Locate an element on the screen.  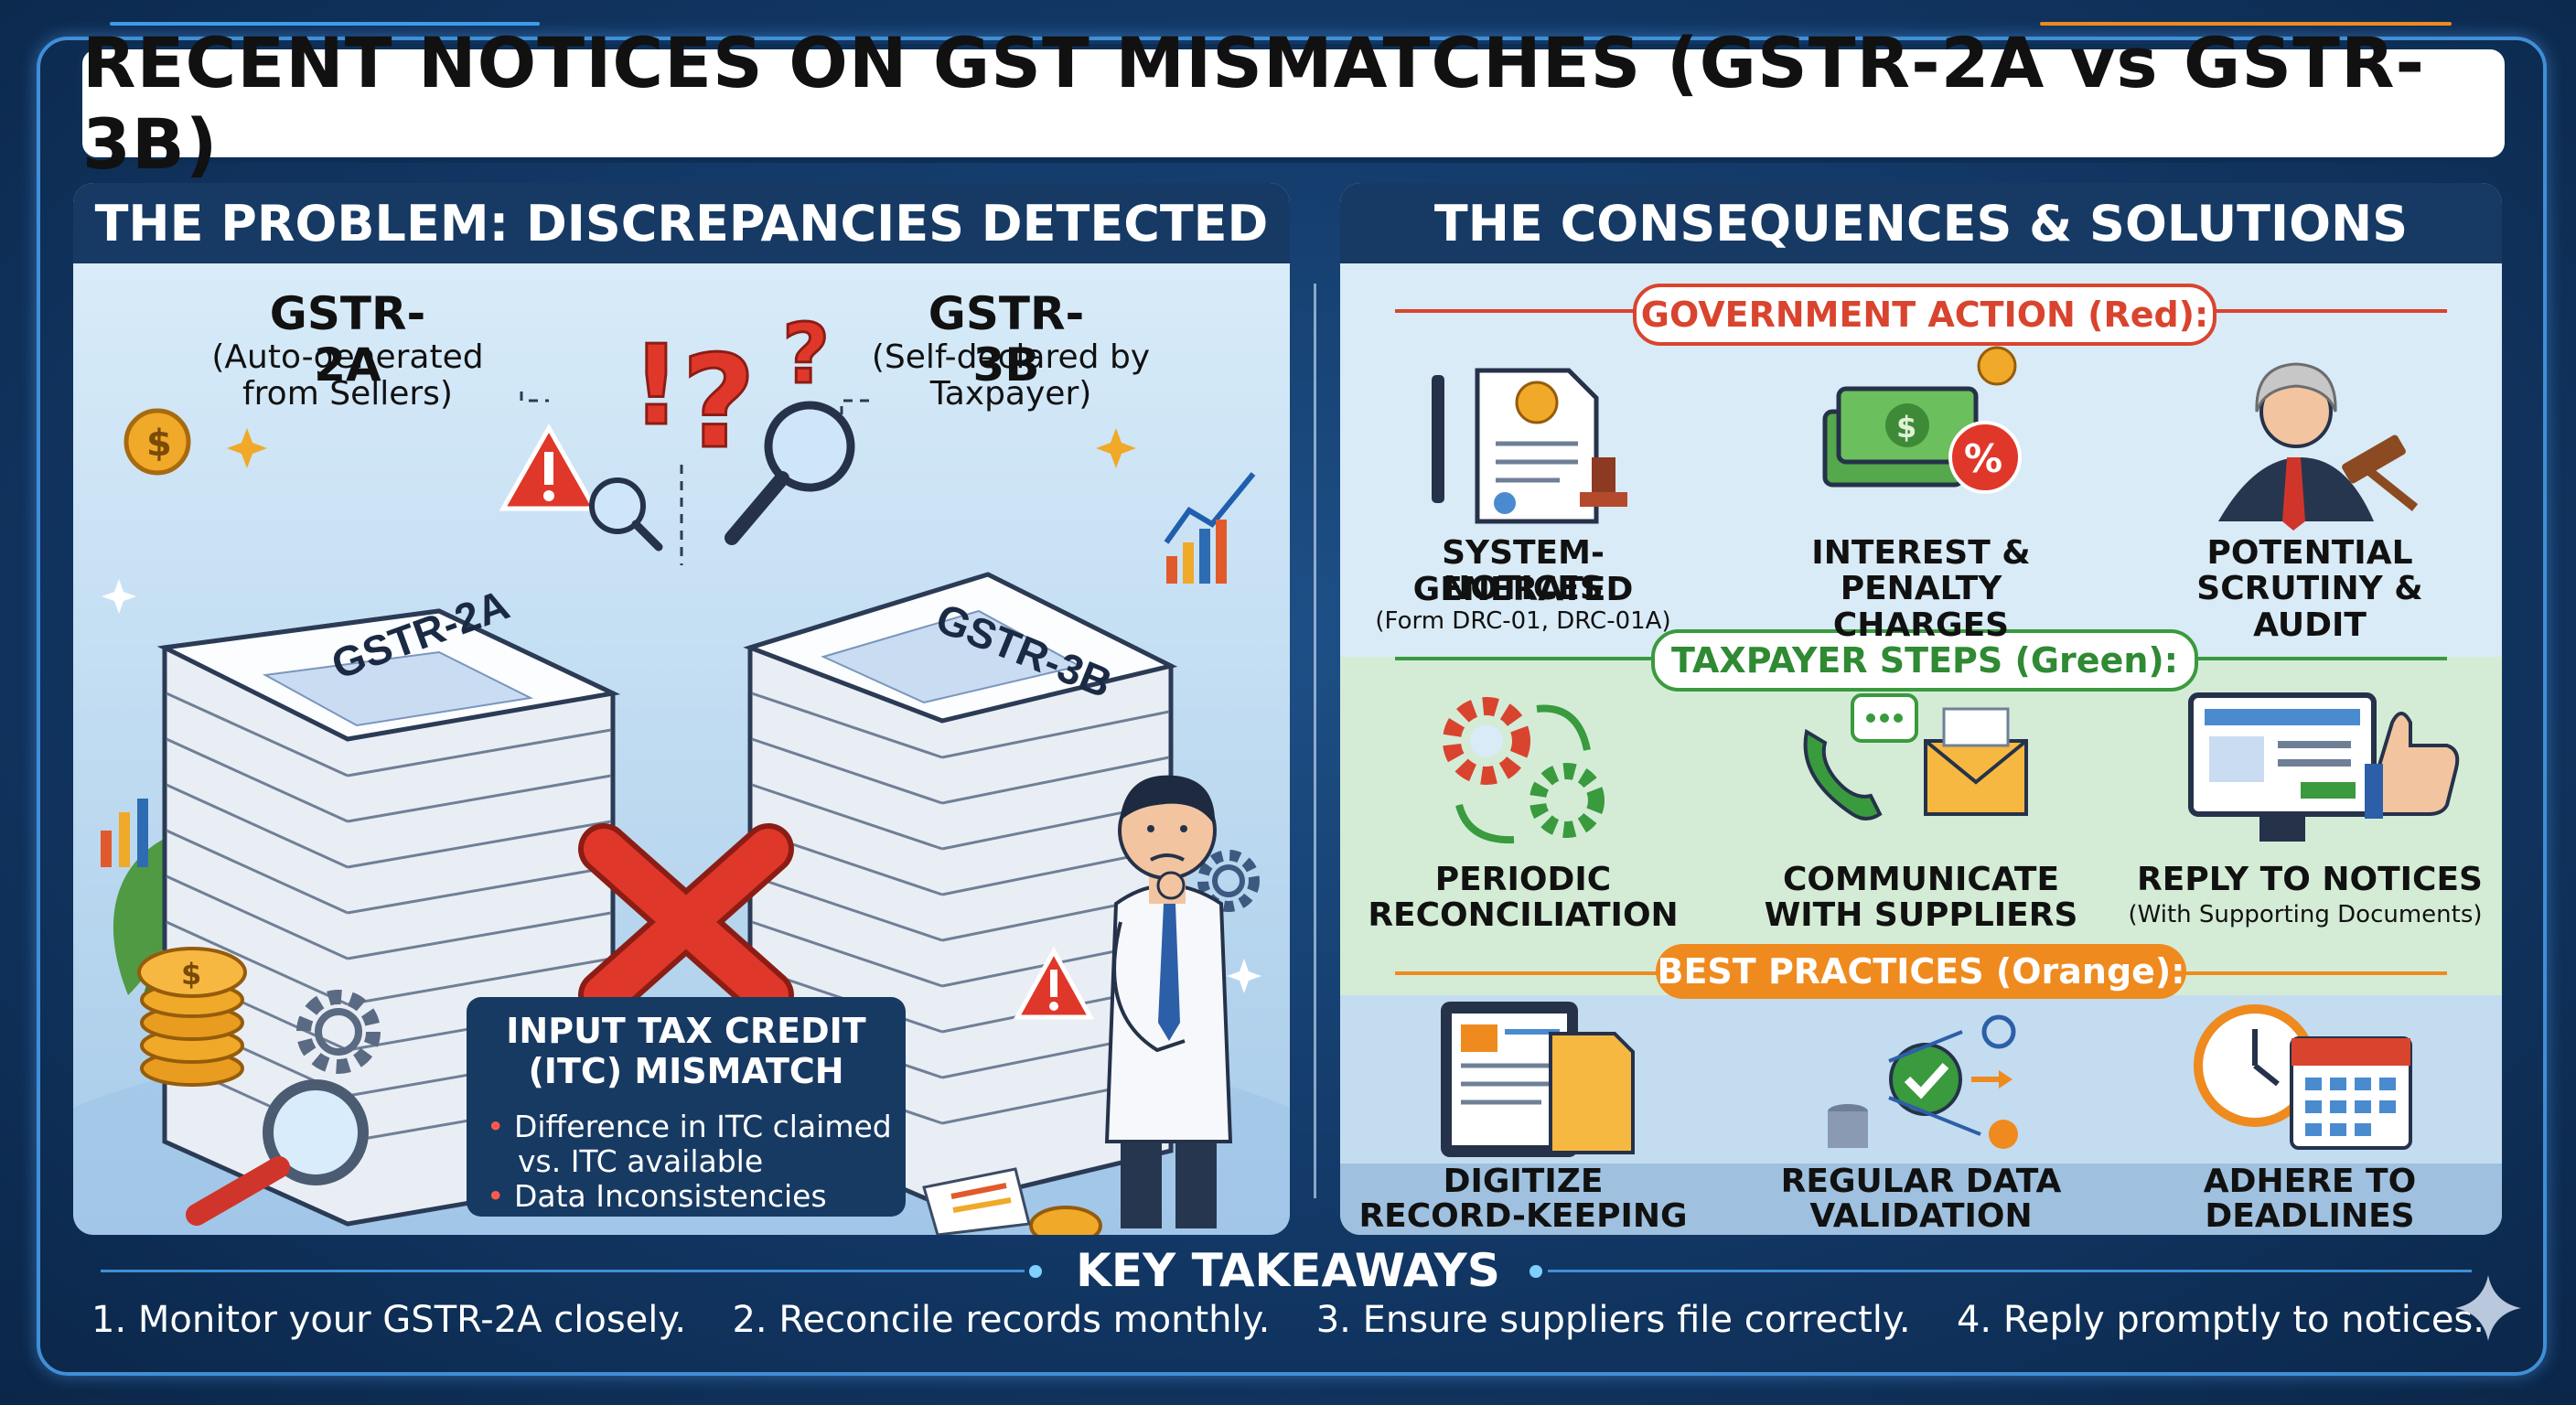
item-label: POTENTIAL is located at coordinates (2309, 553).